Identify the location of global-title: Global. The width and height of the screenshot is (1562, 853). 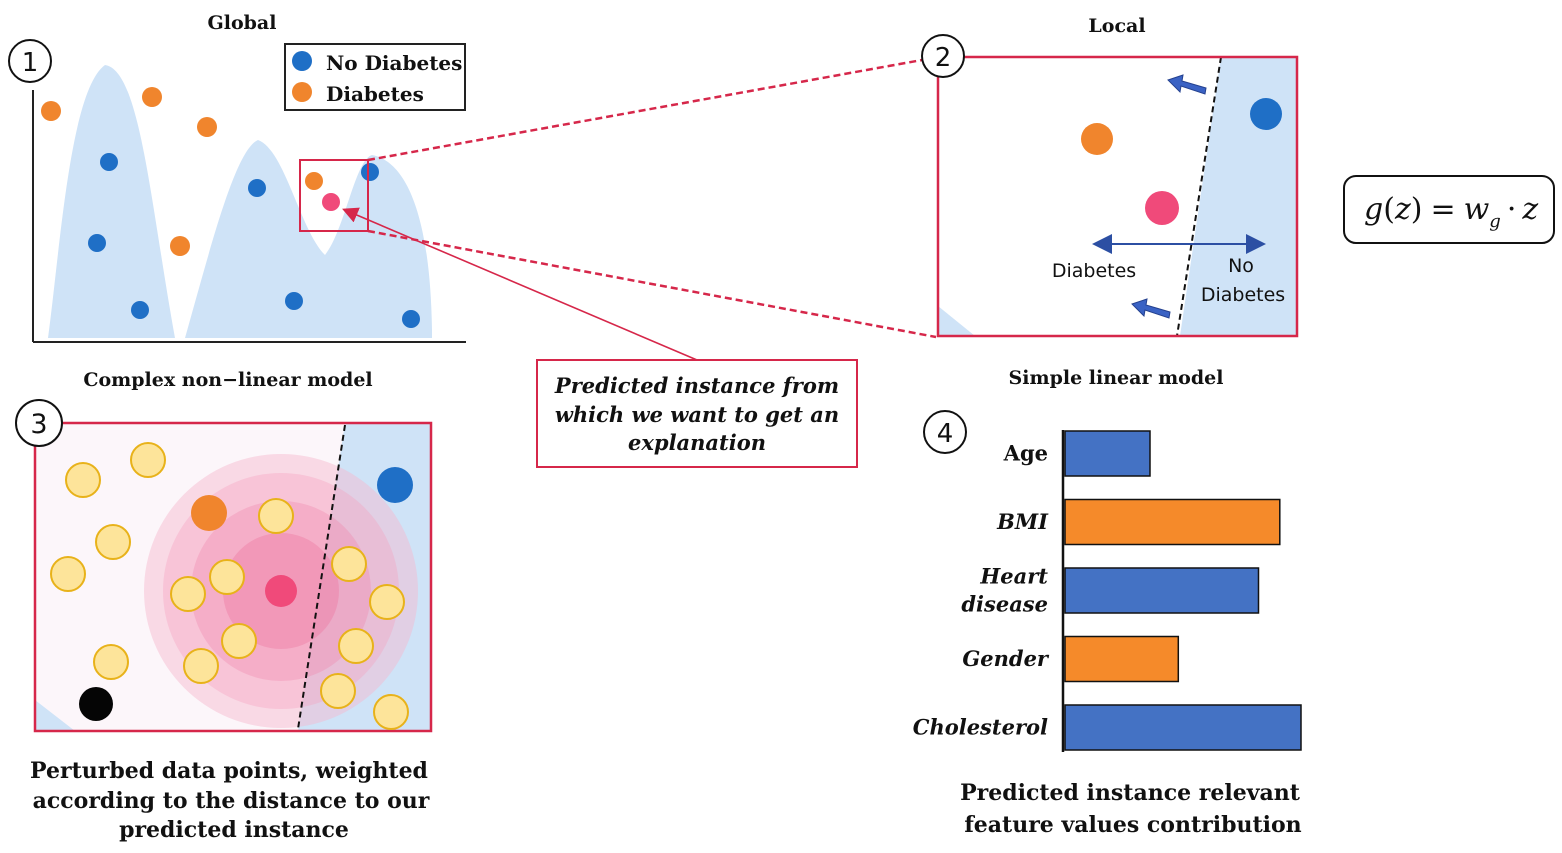
(242, 23).